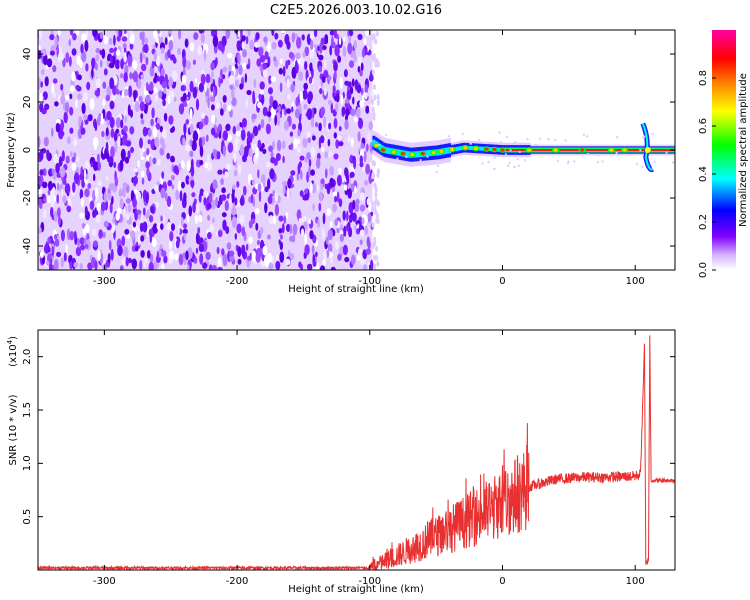  Describe the element at coordinates (703, 78) in the screenshot. I see `colorbar-tick-label: 0.8` at that location.